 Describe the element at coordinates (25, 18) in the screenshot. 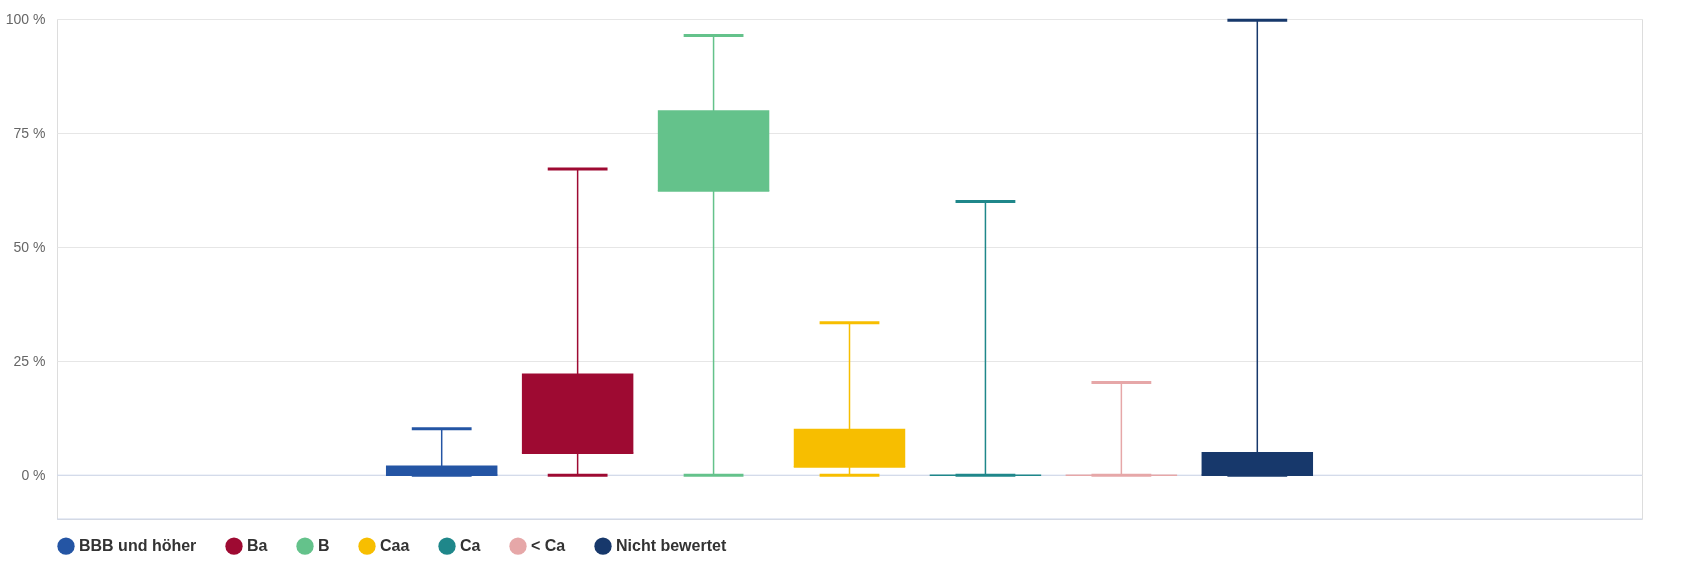

I see `y-tick-label: 100 %` at that location.